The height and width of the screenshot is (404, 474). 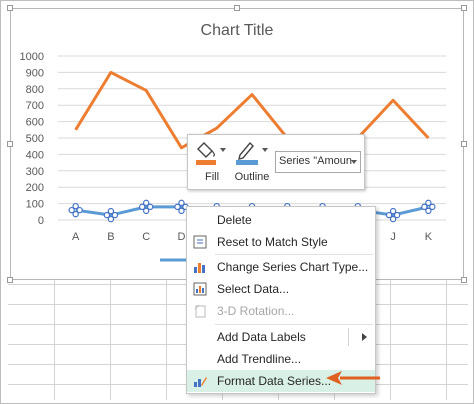 What do you see at coordinates (281, 220) in the screenshot?
I see `menu-item-delete: Delete` at bounding box center [281, 220].